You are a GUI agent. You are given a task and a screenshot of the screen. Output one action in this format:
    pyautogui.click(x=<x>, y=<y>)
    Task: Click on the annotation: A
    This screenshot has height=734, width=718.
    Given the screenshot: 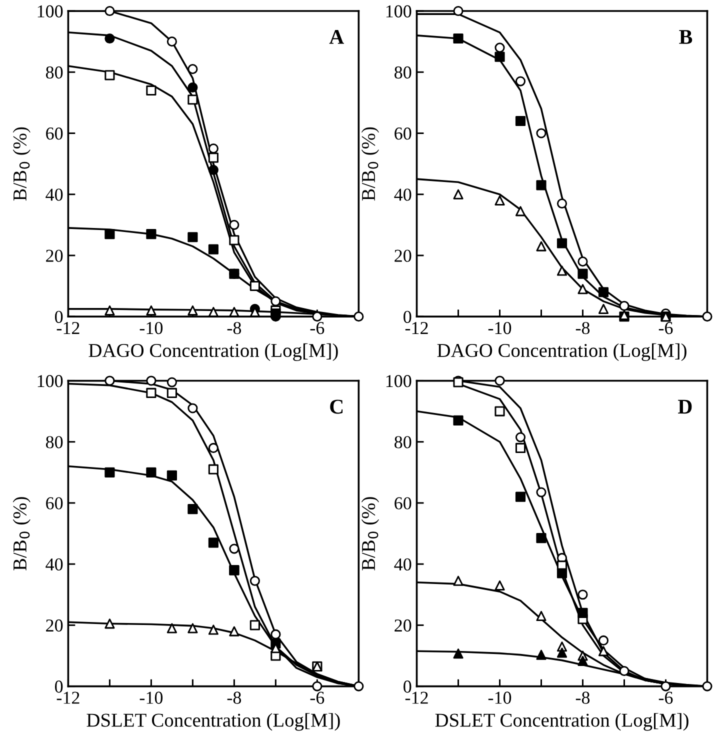 What is the action you would take?
    pyautogui.click(x=336, y=37)
    